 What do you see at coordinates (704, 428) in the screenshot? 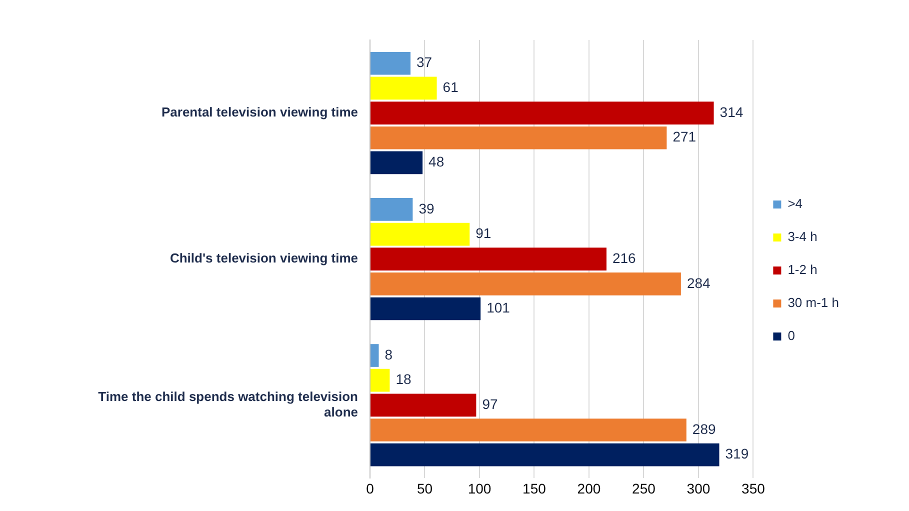
I see `data-label: 289` at bounding box center [704, 428].